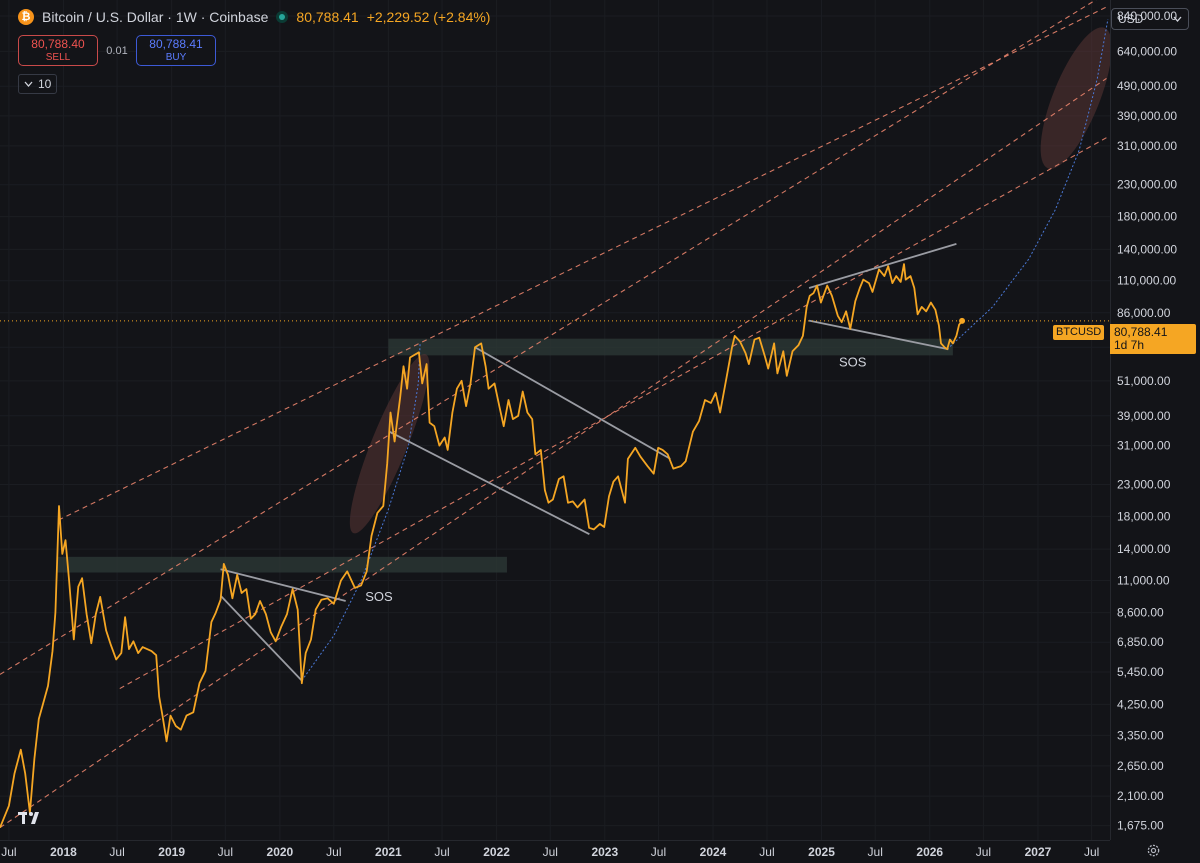 This screenshot has height=863, width=1200. Describe the element at coordinates (1129, 345) in the screenshot. I see `bar-countdown: 1d 7h` at that location.